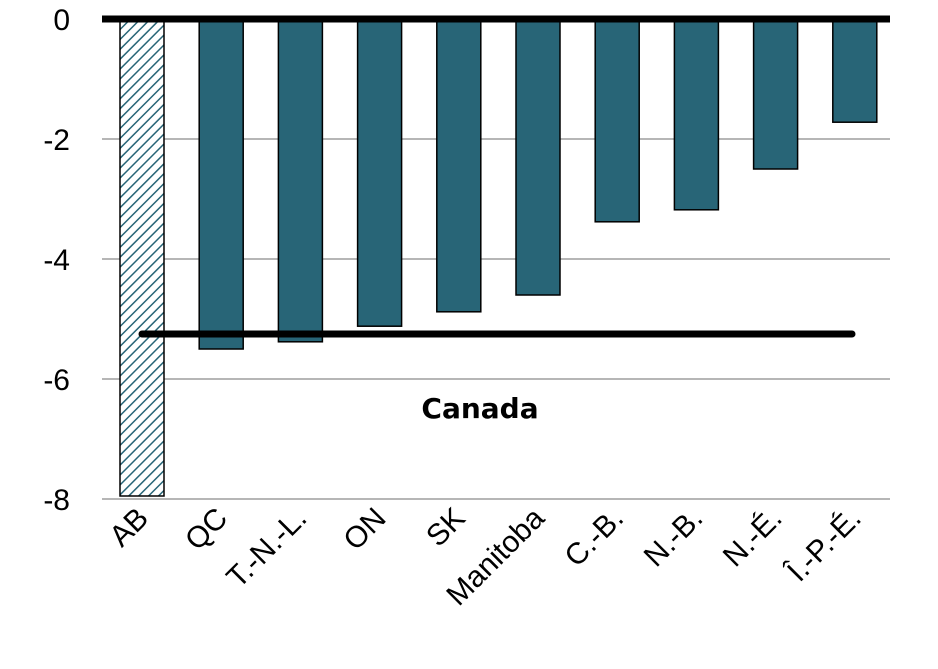 This screenshot has width=938, height=669. Describe the element at coordinates (61, 20) in the screenshot. I see `y-tick-label: 0` at that location.